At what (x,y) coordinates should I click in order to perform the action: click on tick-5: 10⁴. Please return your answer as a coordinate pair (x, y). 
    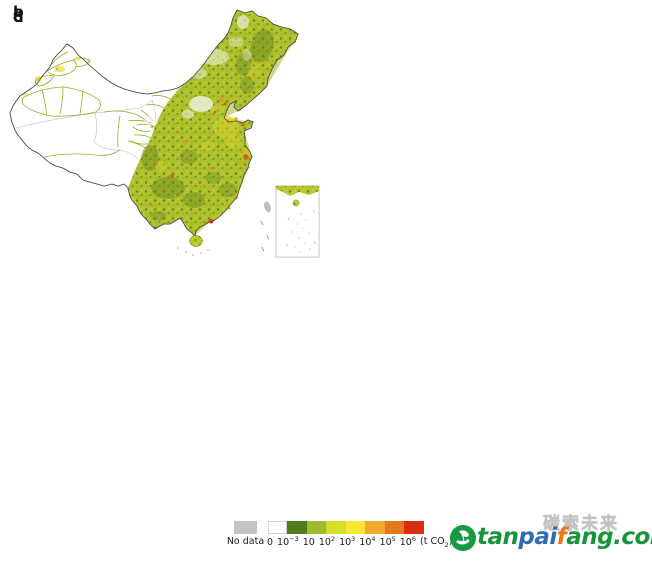
    Looking at the image, I should click on (367, 542).